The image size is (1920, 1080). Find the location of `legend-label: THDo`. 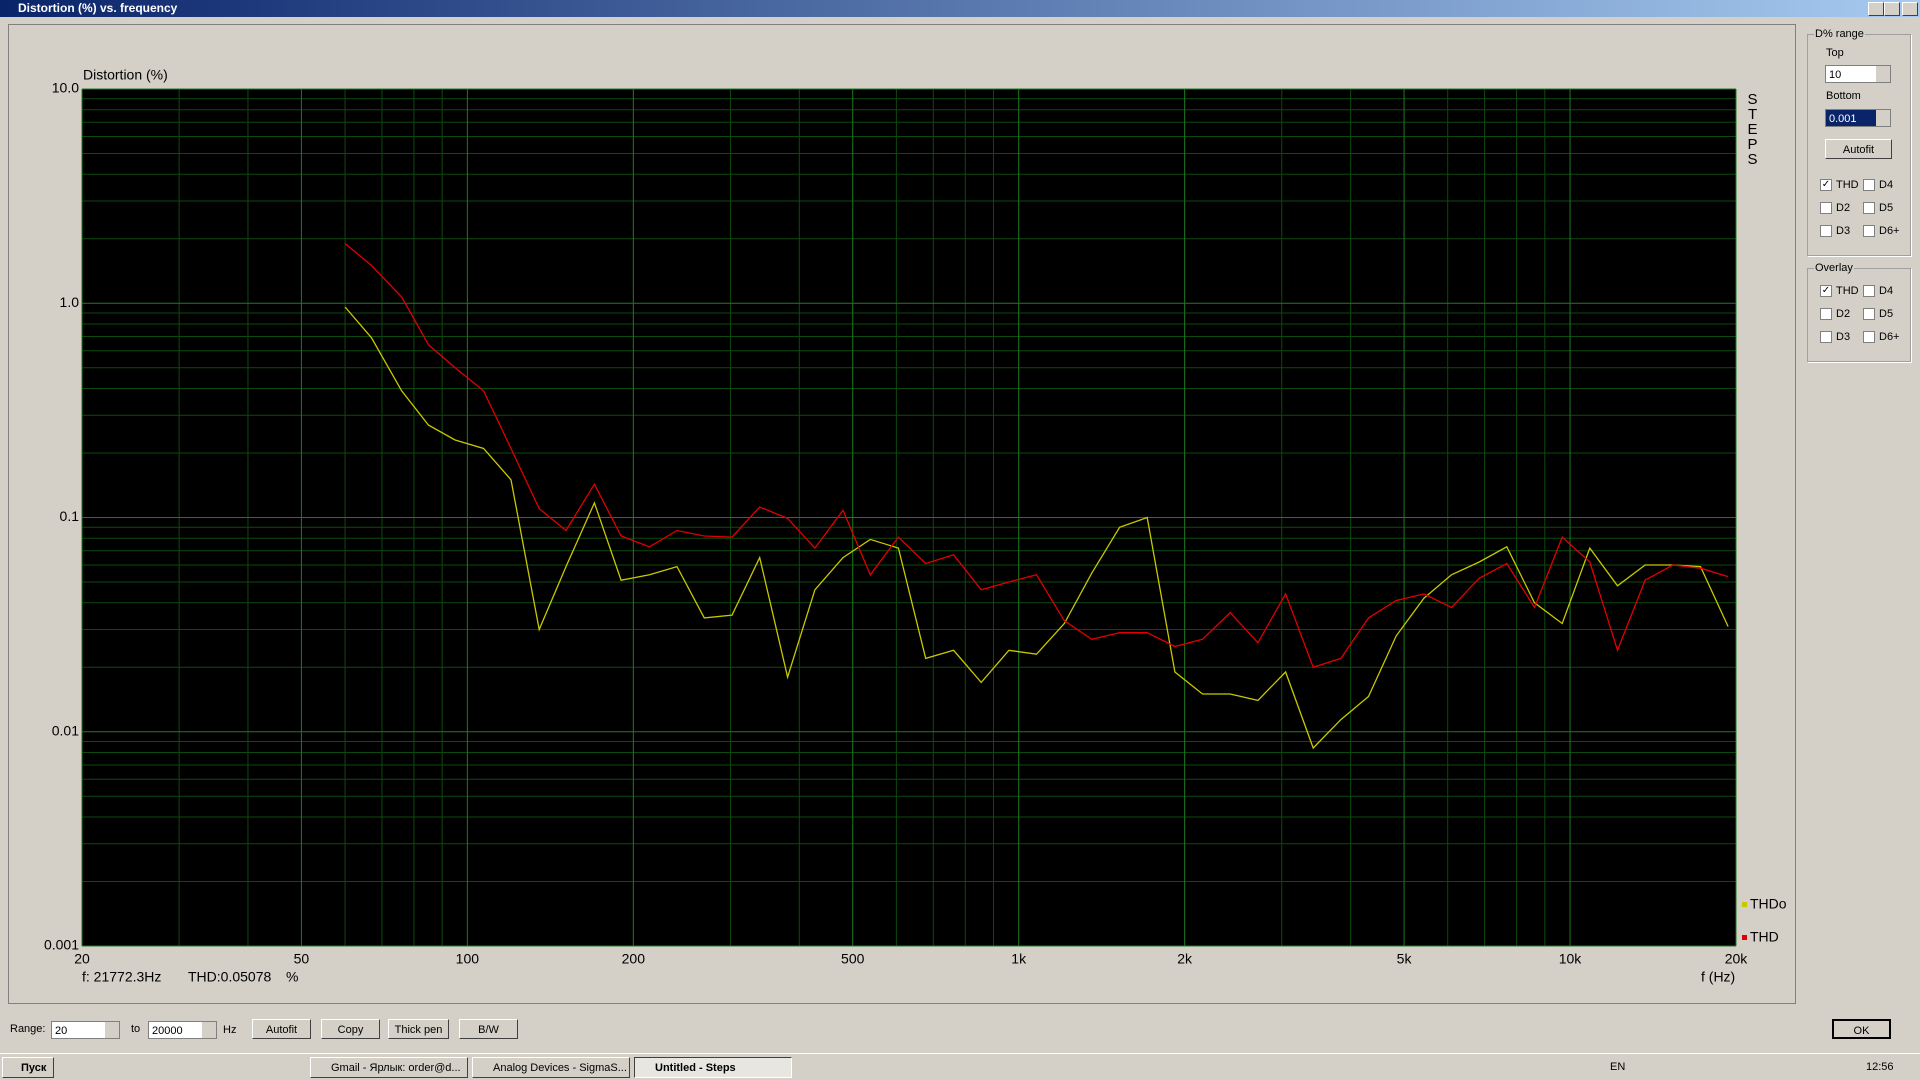

legend-label: THDo is located at coordinates (1768, 904).